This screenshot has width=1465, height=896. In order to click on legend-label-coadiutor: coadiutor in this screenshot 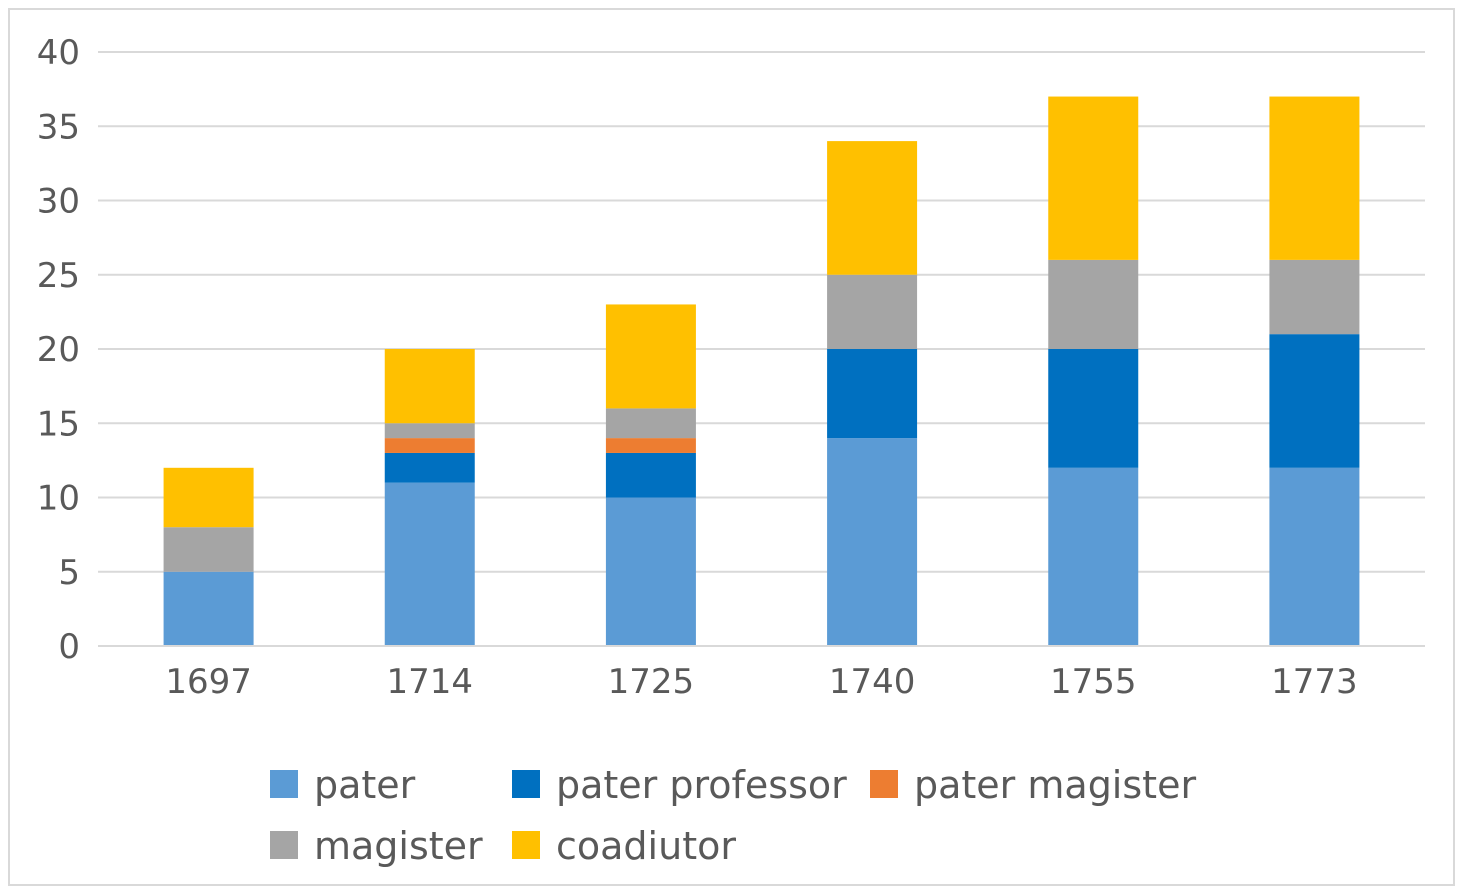, I will do `click(646, 846)`.